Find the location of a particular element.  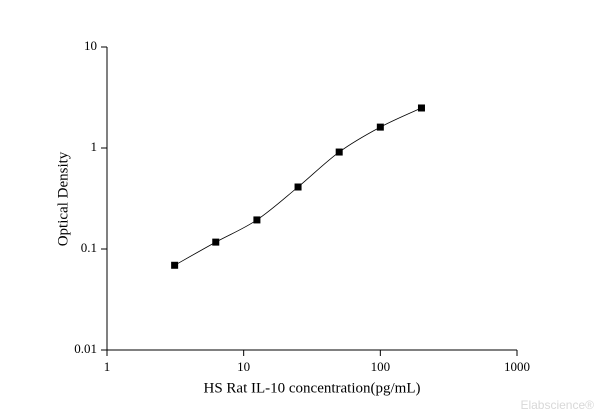

y-tick-label: 0.01 is located at coordinates (85, 348).